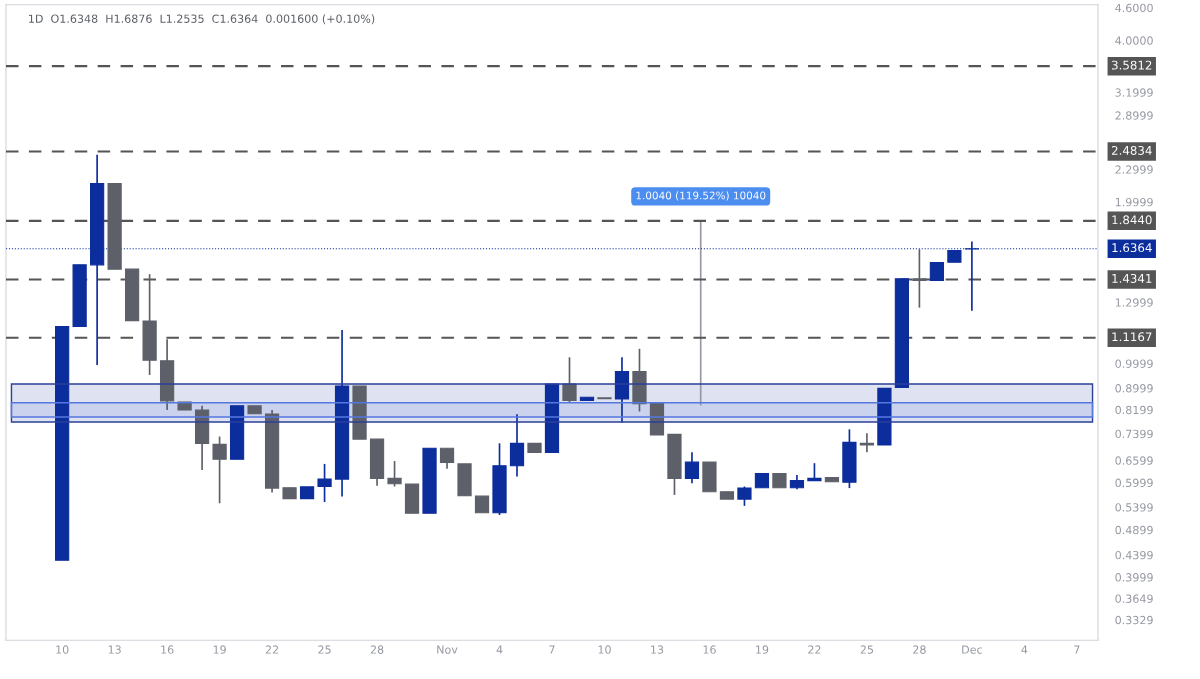 The height and width of the screenshot is (679, 1200). I want to click on y-tick-label: 0.3649, so click(1134, 598).